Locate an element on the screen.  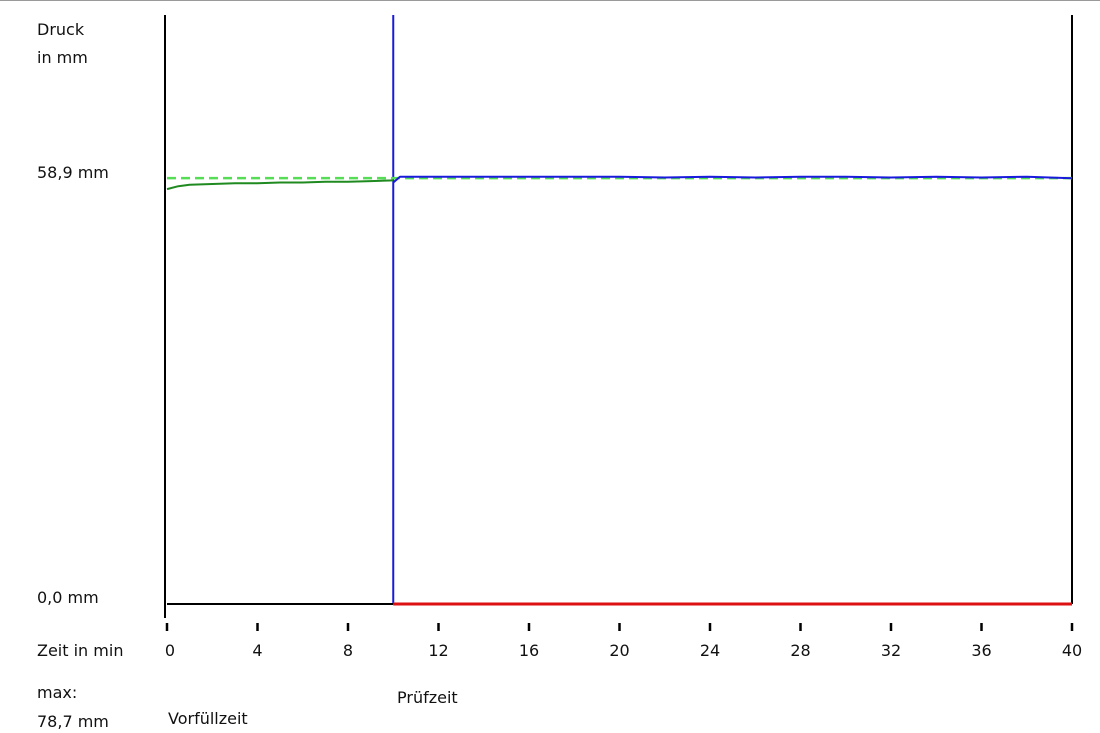
x-tick-label: 36 is located at coordinates (981, 650).